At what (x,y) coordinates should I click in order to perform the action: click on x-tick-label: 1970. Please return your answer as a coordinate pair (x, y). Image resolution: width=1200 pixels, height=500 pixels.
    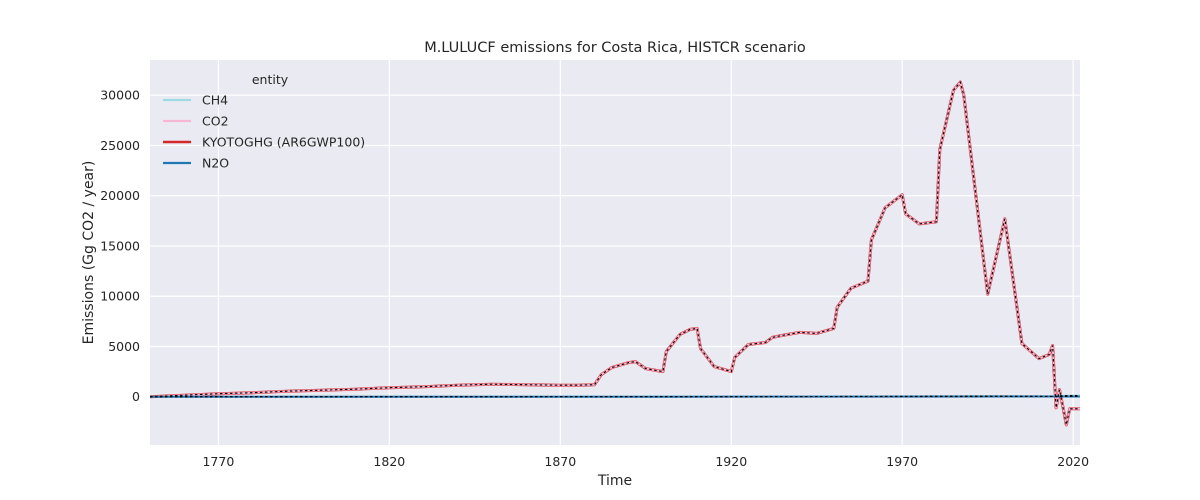
    Looking at the image, I should click on (902, 461).